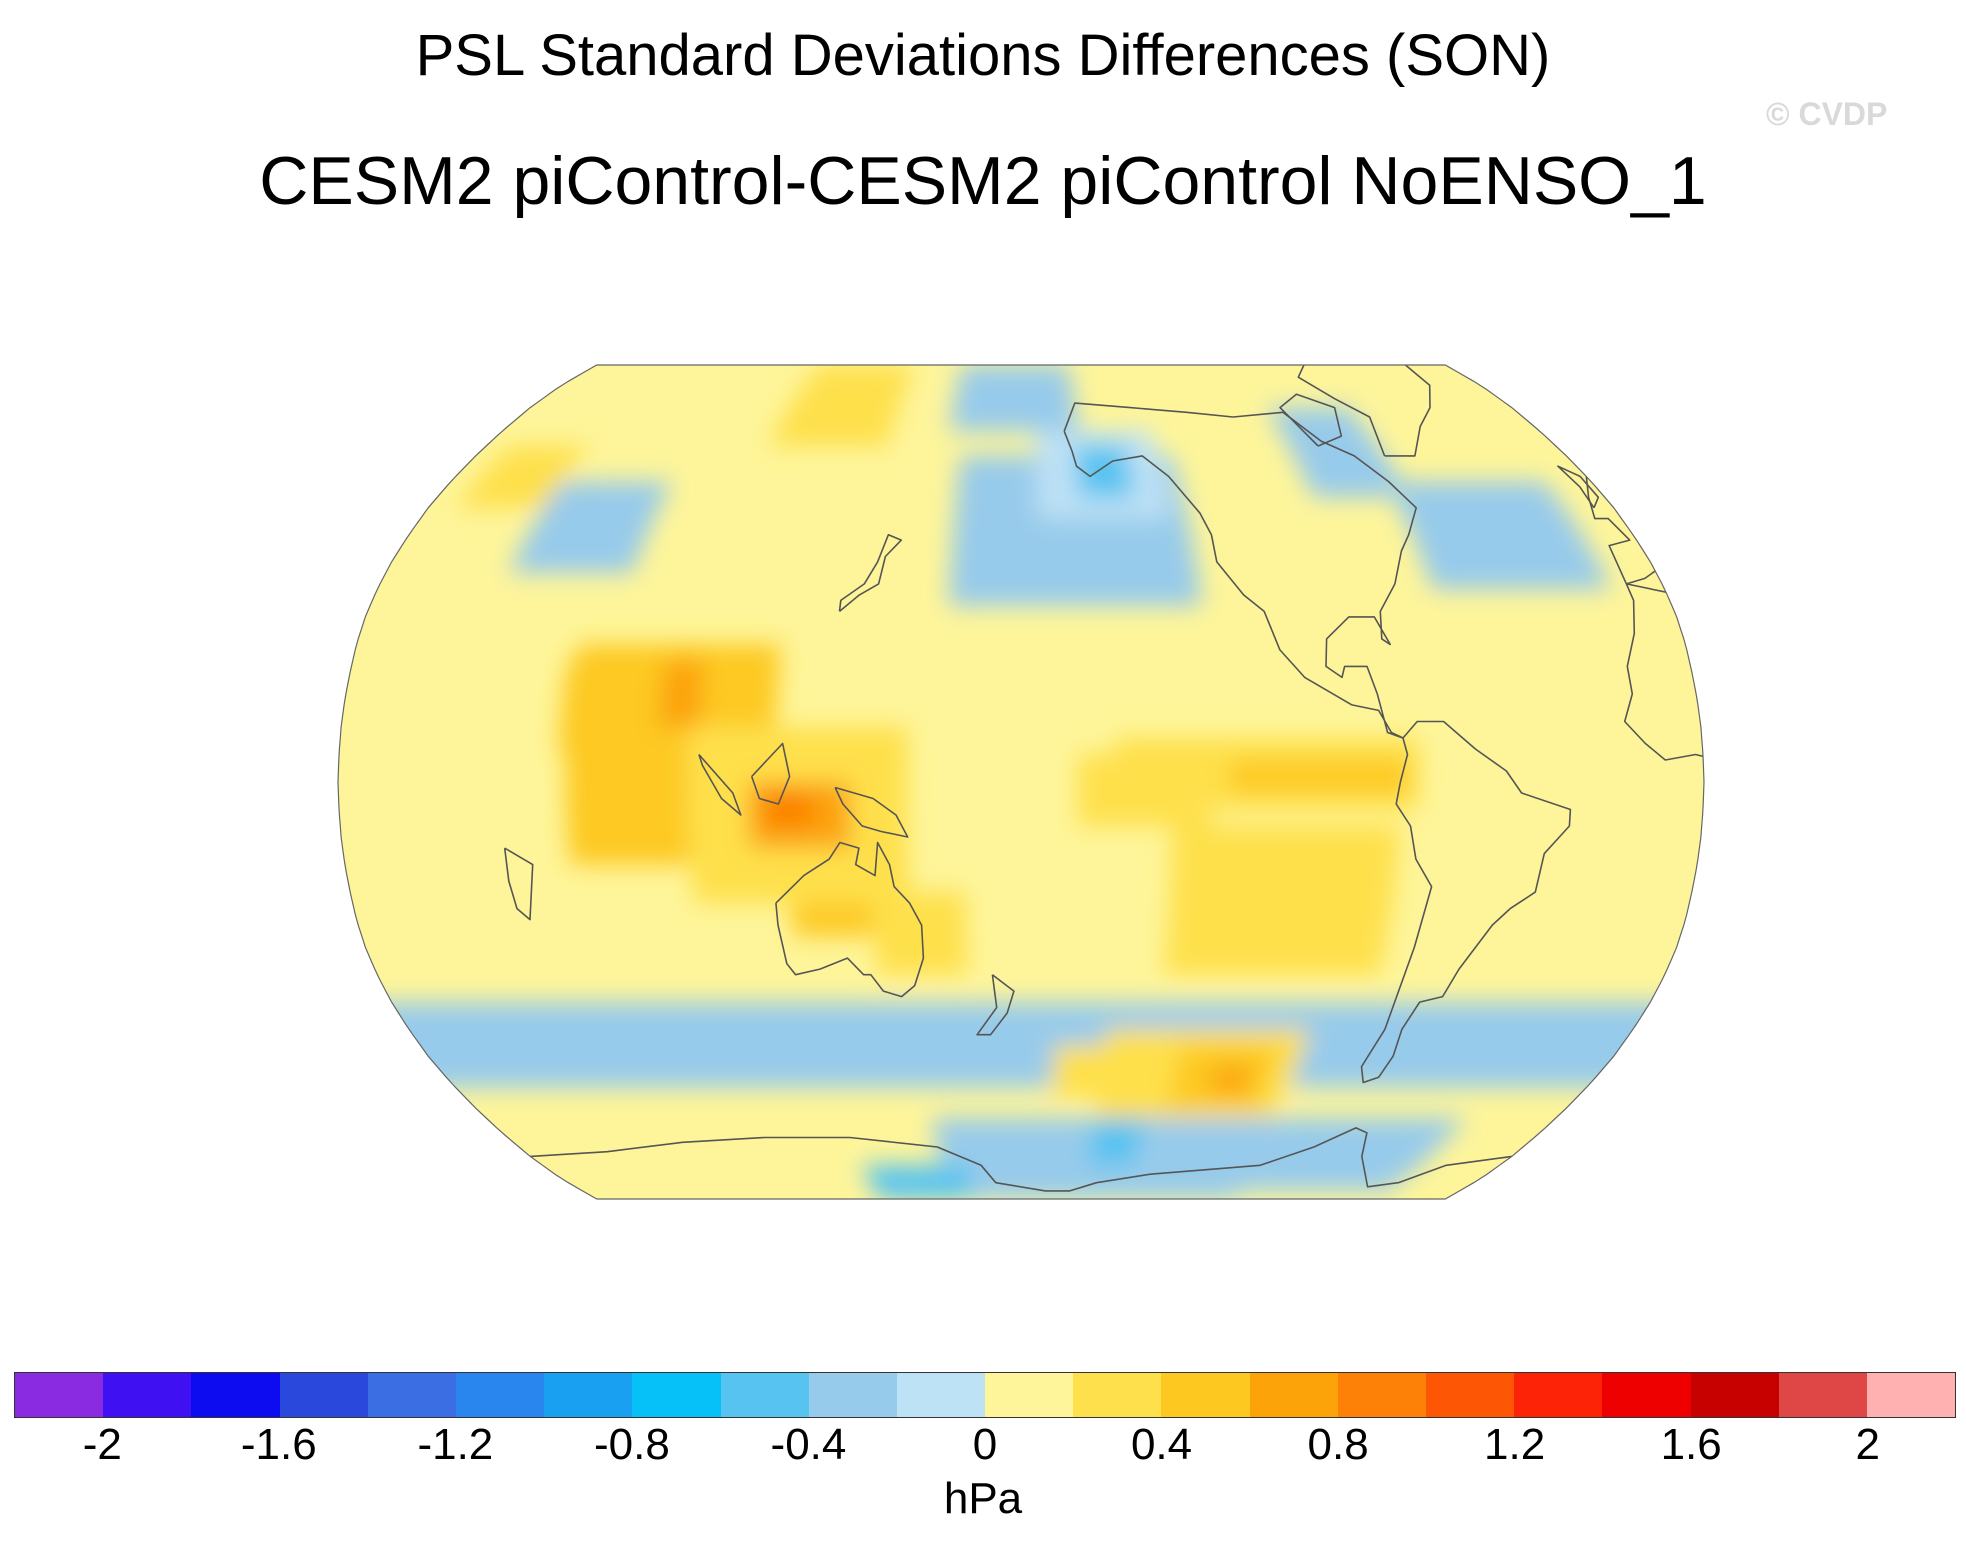 The height and width of the screenshot is (1546, 1966). I want to click on coast-sumatra, so click(720, 784).